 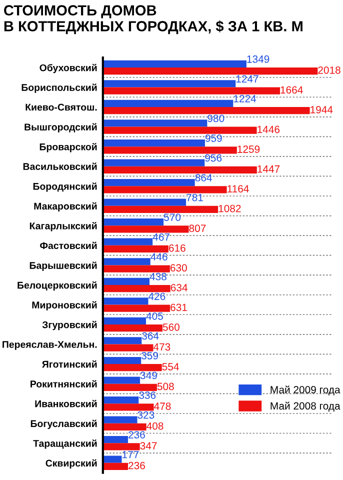 What do you see at coordinates (65, 444) in the screenshot?
I see `y-tick-label: Таращанский` at bounding box center [65, 444].